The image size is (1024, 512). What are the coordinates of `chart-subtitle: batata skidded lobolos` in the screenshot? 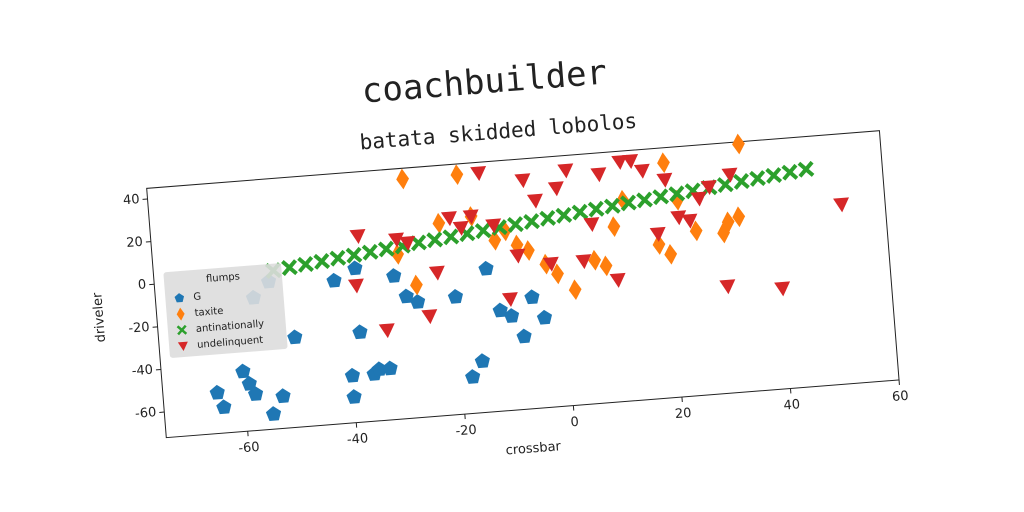 It's located at (498, 132).